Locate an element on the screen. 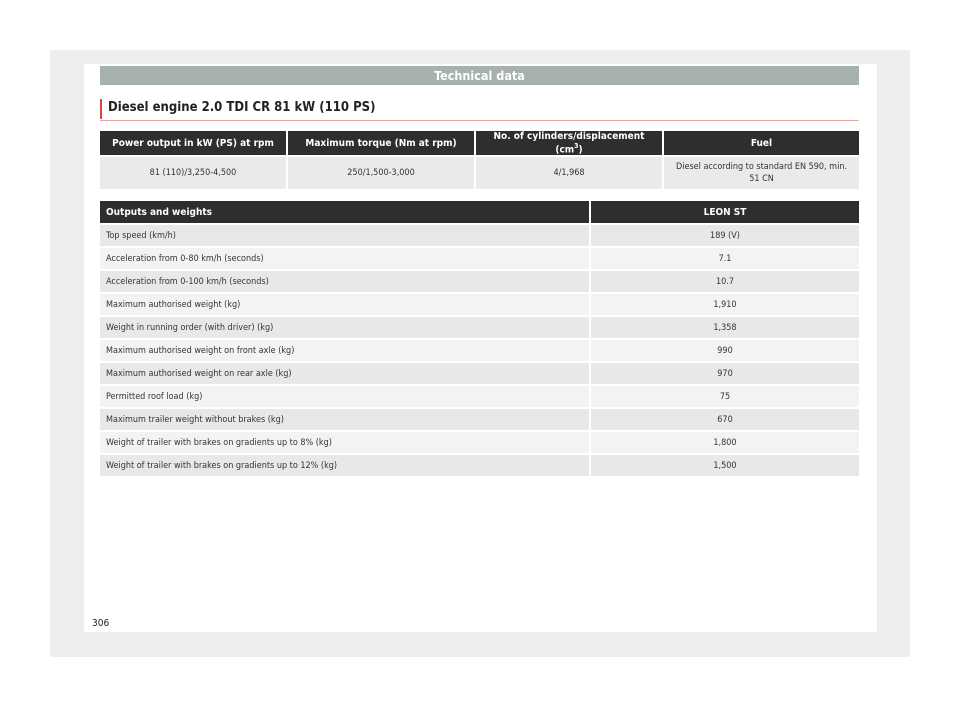 The width and height of the screenshot is (960, 708). header-cylinders: No. of cylinders/displacement (cm3) is located at coordinates (569, 143).